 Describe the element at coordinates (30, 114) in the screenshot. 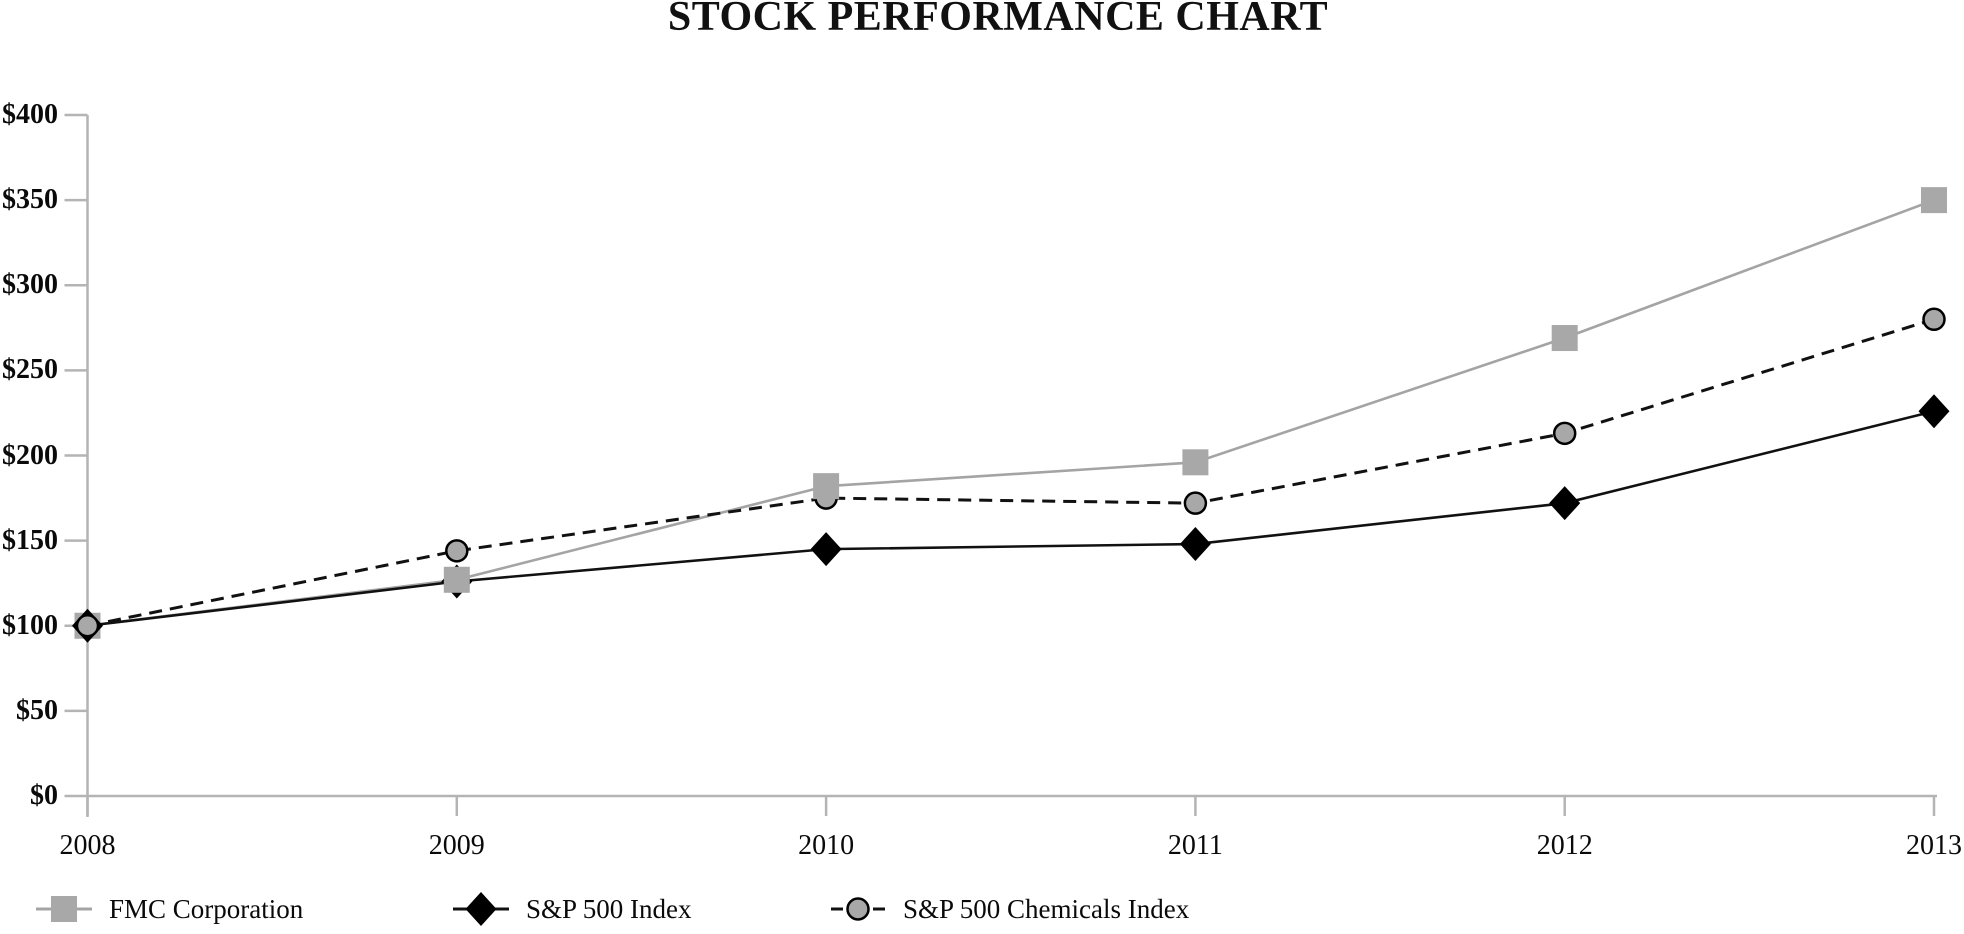

I see `y-tick-label: $400` at that location.